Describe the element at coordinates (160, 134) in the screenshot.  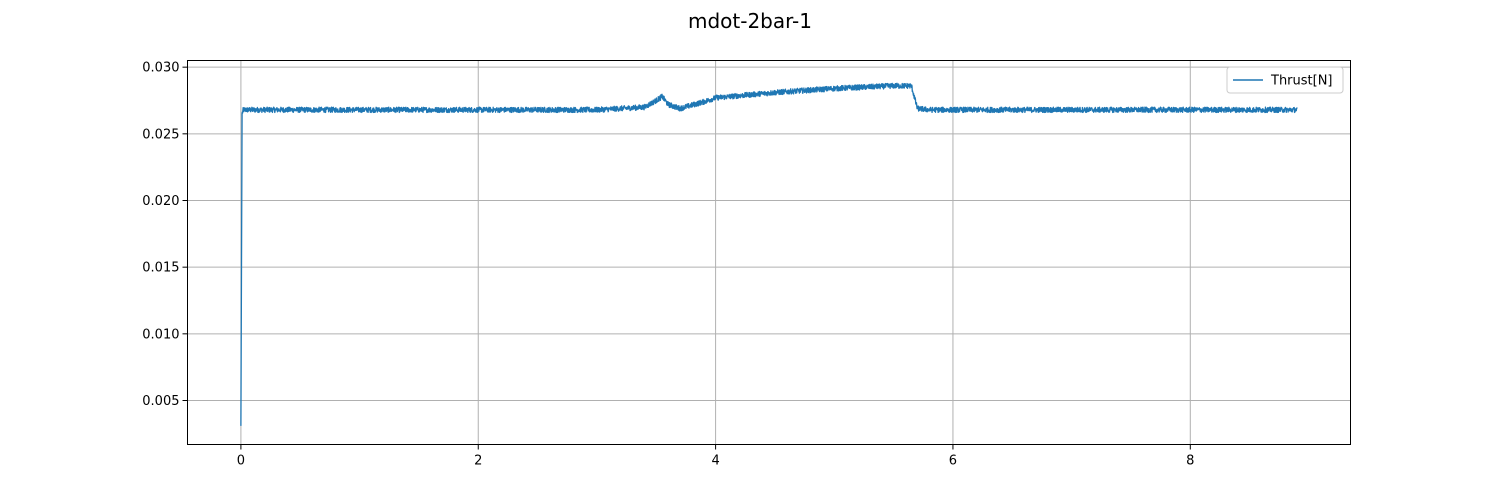
I see `y-tick-label: 0.025` at that location.